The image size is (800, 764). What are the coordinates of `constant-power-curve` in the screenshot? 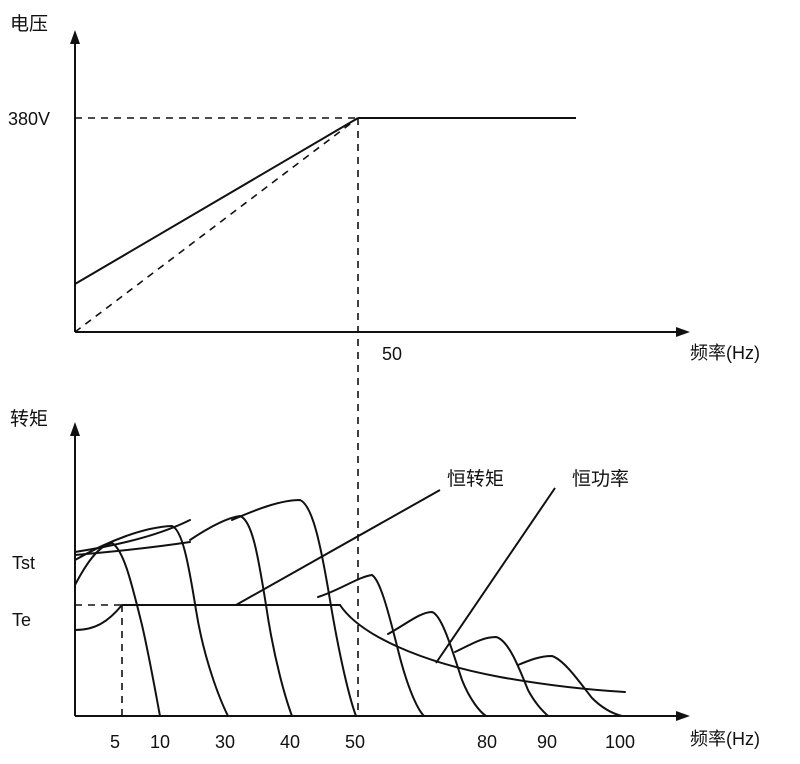 It's located at (482, 648).